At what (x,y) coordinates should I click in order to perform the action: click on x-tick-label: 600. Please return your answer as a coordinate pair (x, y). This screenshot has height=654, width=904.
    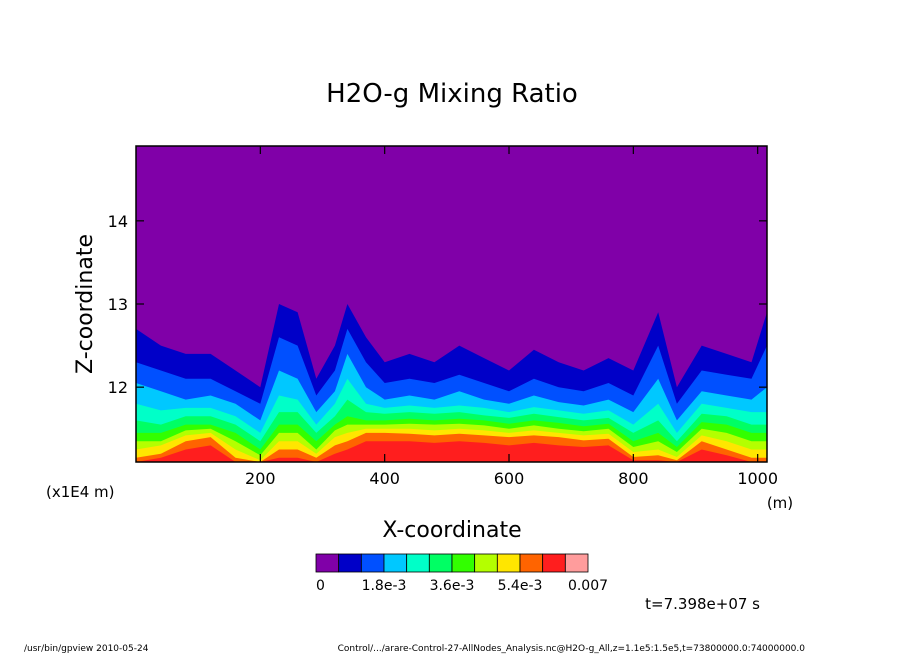
    Looking at the image, I should click on (509, 478).